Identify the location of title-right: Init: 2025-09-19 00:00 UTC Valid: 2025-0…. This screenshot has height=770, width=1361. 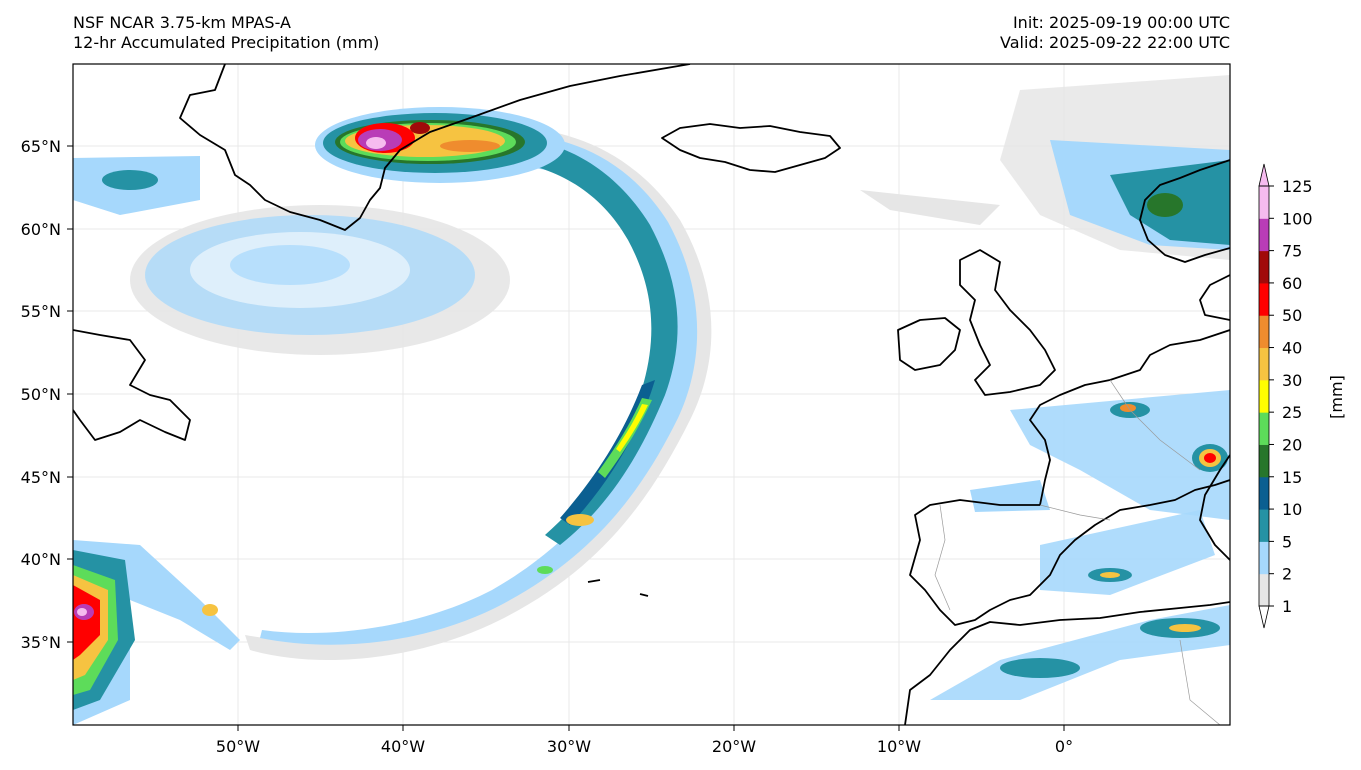
(1115, 33).